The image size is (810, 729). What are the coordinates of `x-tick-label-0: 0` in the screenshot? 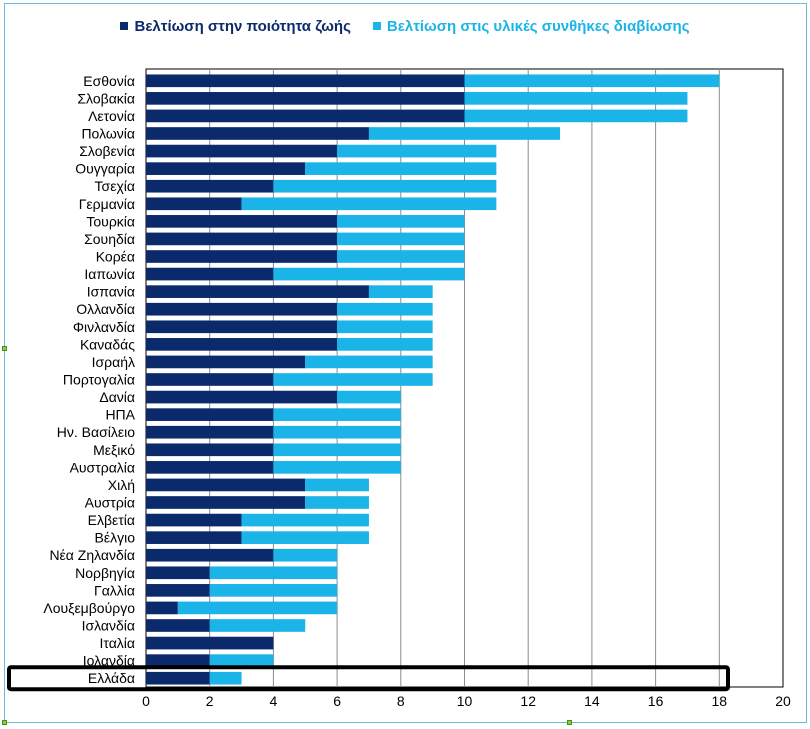 It's located at (146, 701).